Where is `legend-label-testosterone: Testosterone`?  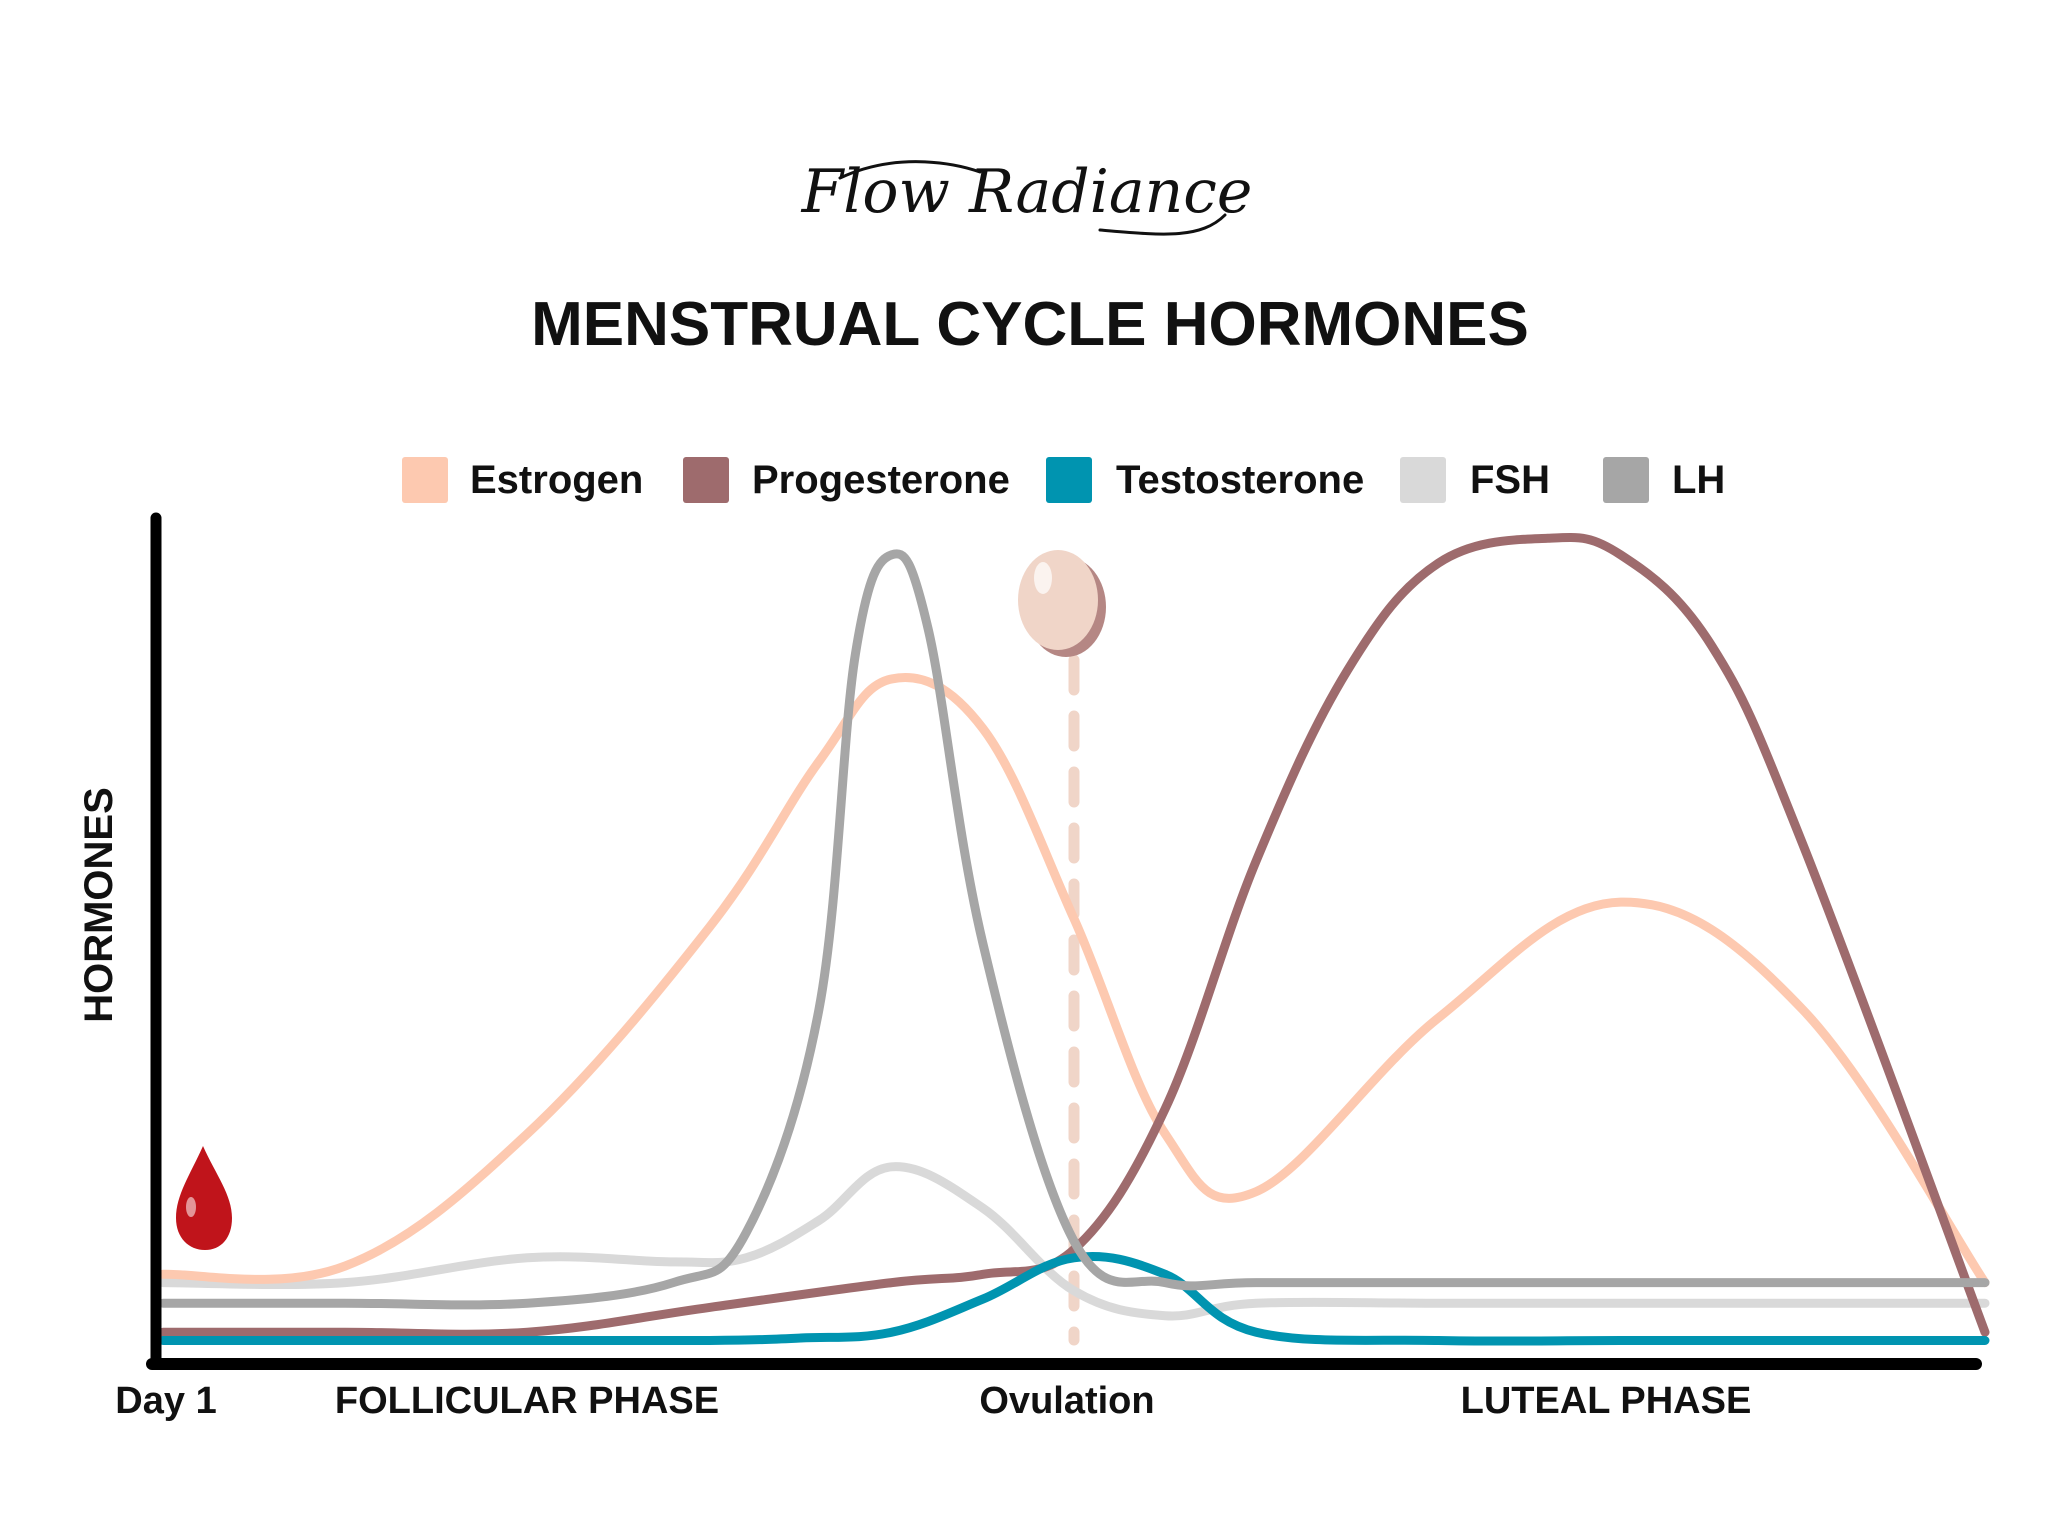
legend-label-testosterone: Testosterone is located at coordinates (1240, 480).